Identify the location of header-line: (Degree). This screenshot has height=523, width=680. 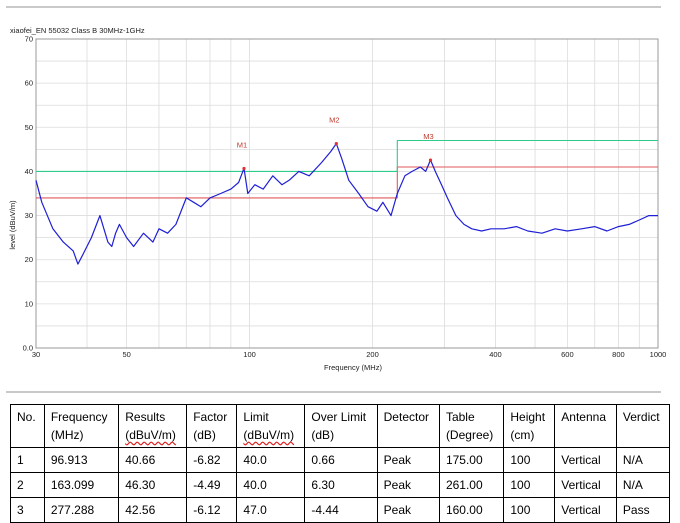
(469, 435).